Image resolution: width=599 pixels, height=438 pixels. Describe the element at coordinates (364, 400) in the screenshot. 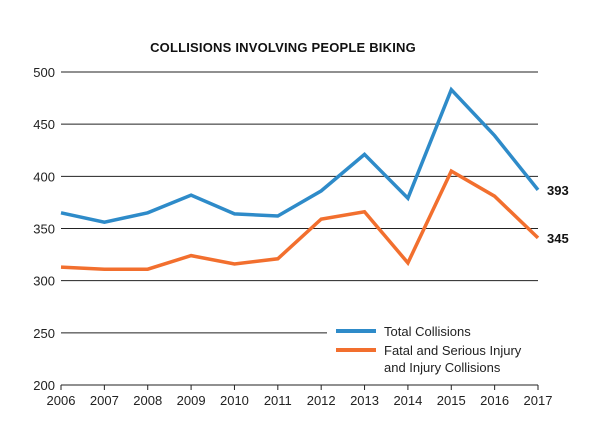

I see `x-tick-label: 2013` at that location.